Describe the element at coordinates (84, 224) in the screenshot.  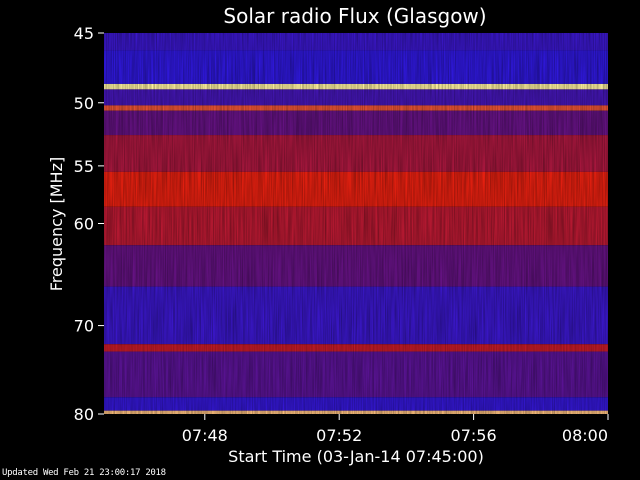
I see `y-tick-label: 60` at that location.